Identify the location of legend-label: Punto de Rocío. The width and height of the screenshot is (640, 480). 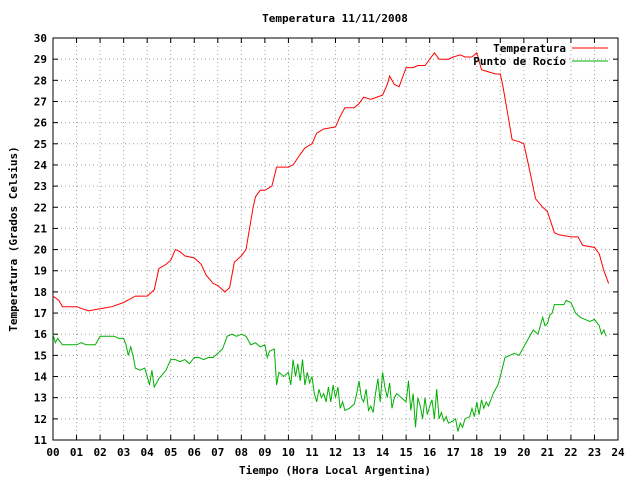
(519, 61).